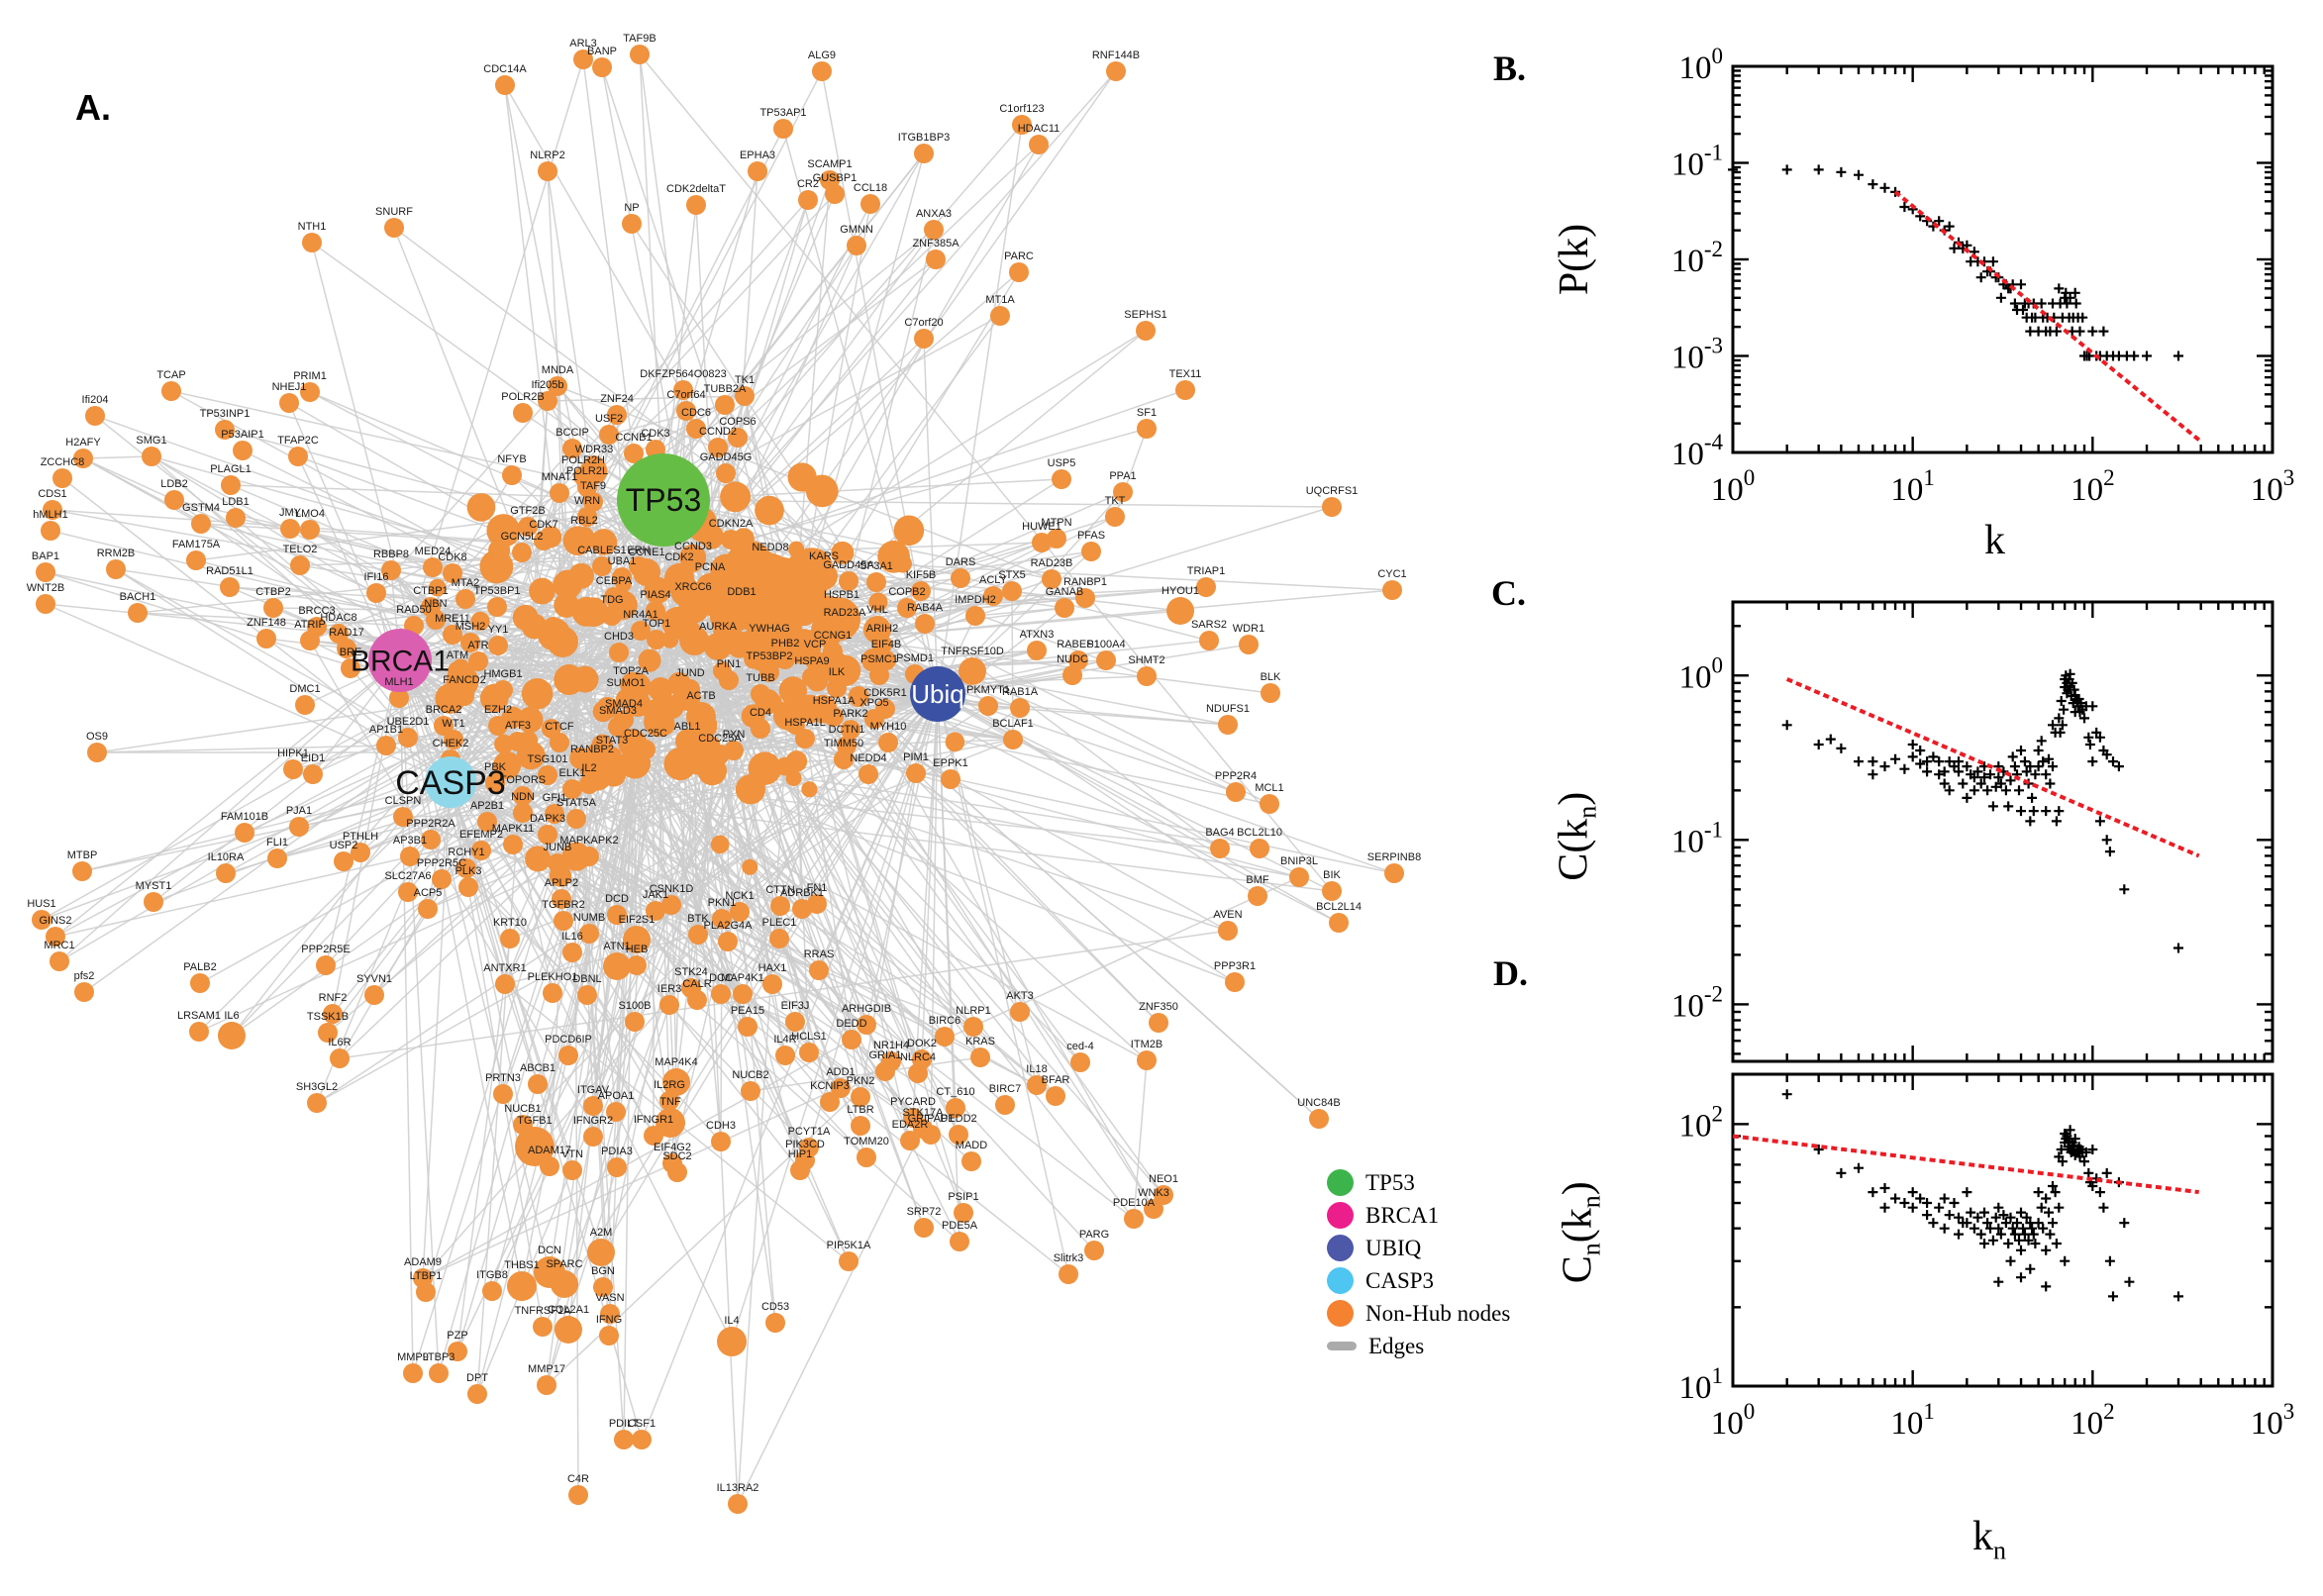  I want to click on network-node-label: MRE11, so click(453, 619).